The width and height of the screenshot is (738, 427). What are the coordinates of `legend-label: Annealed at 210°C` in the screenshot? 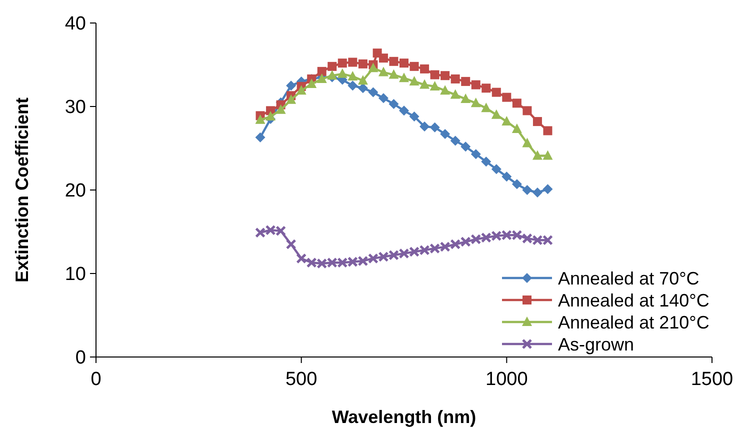 It's located at (634, 322).